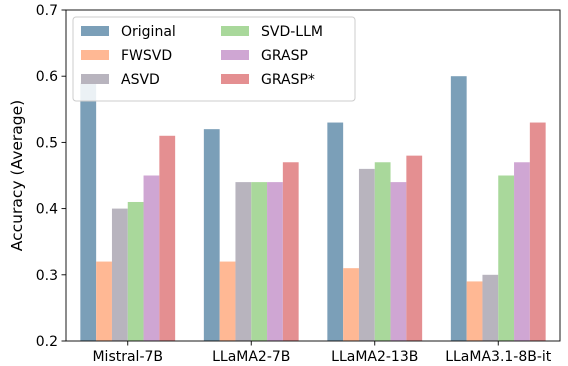  Describe the element at coordinates (140, 80) in the screenshot. I see `legend-label-asvd: ASVD` at that location.